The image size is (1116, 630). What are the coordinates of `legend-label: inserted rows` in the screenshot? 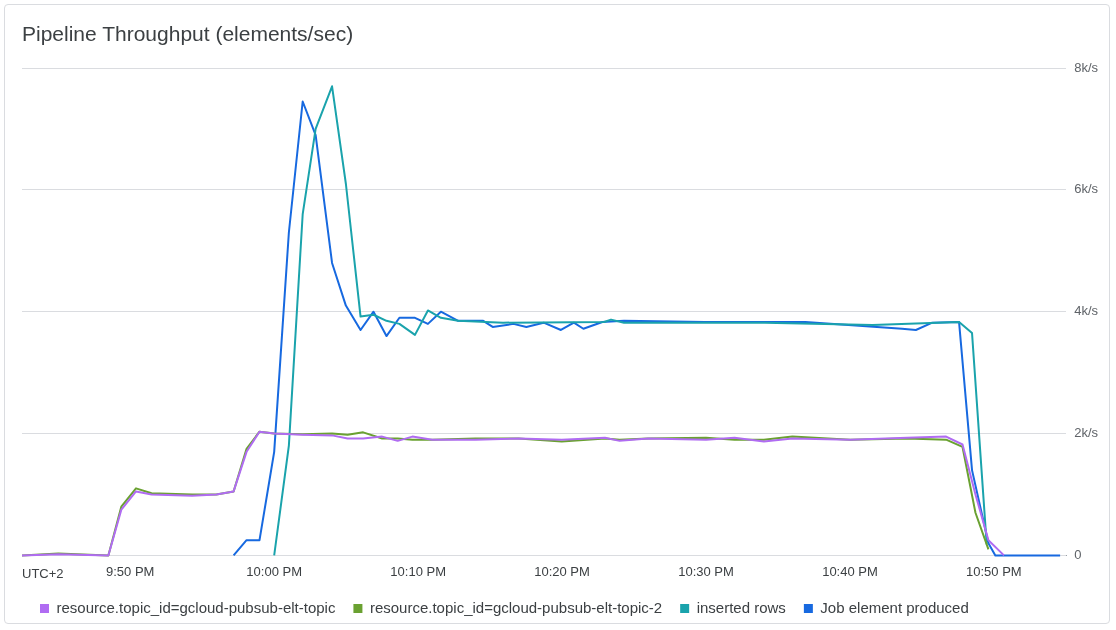 It's located at (741, 607).